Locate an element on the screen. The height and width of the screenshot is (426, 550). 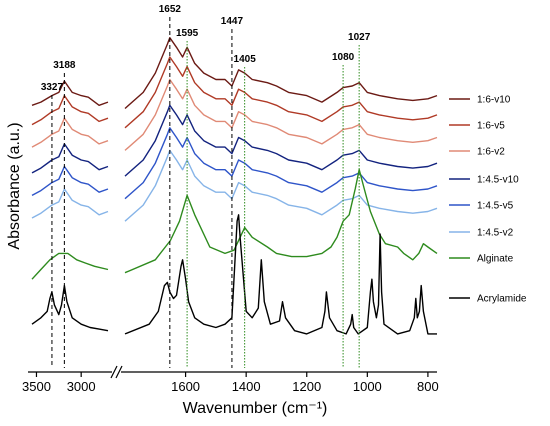
legend-label: 1:4.5-v5 is located at coordinates (495, 206).